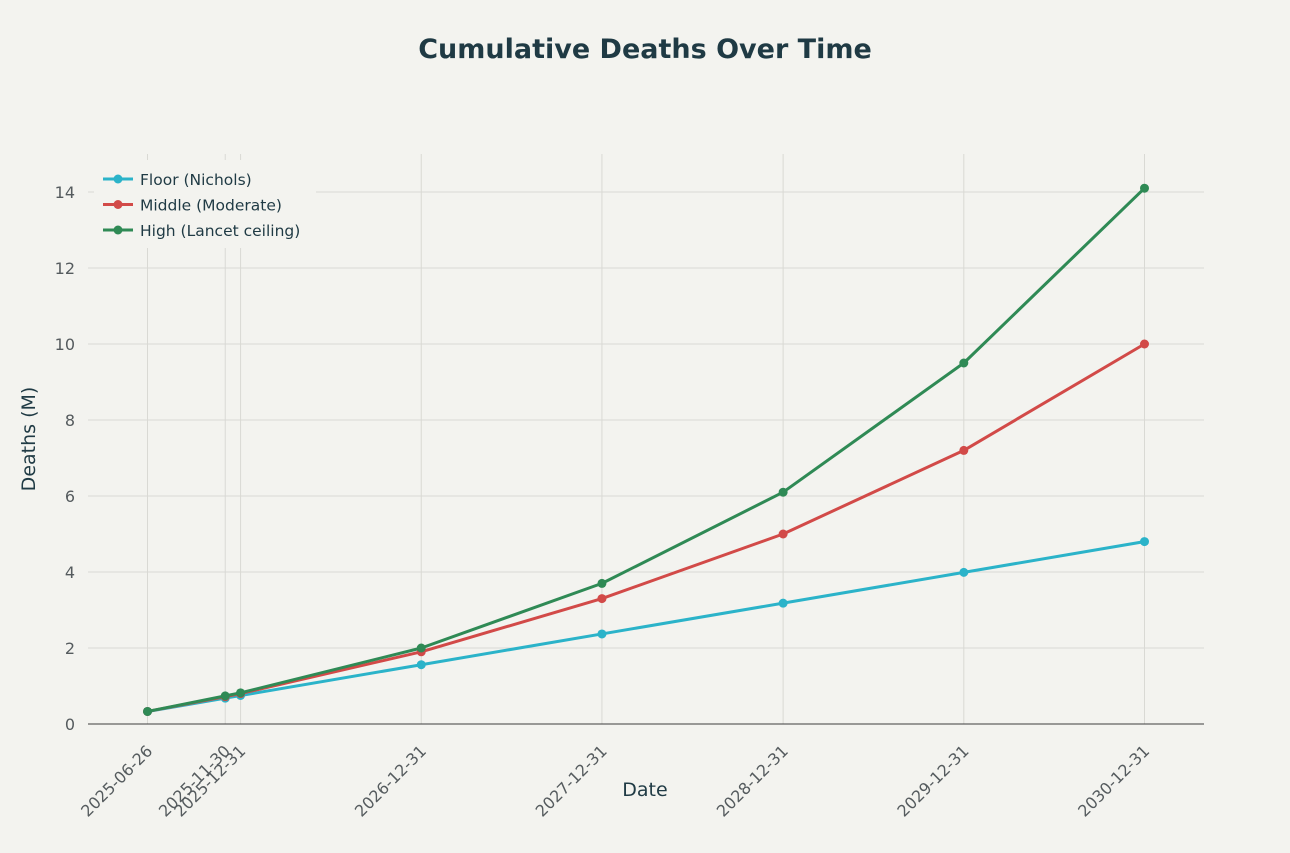  What do you see at coordinates (116, 780) in the screenshot?
I see `x-tick-label: 2025-06-26` at bounding box center [116, 780].